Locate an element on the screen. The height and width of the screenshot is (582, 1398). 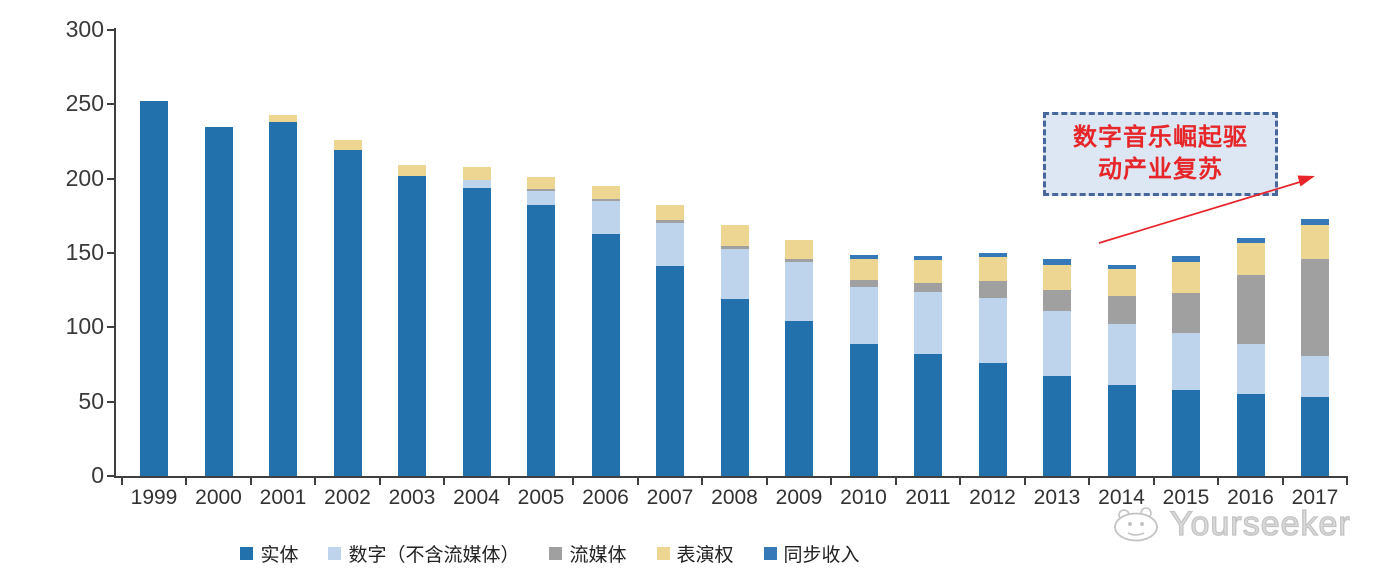
legend-label: 表演权 is located at coordinates (705, 555).